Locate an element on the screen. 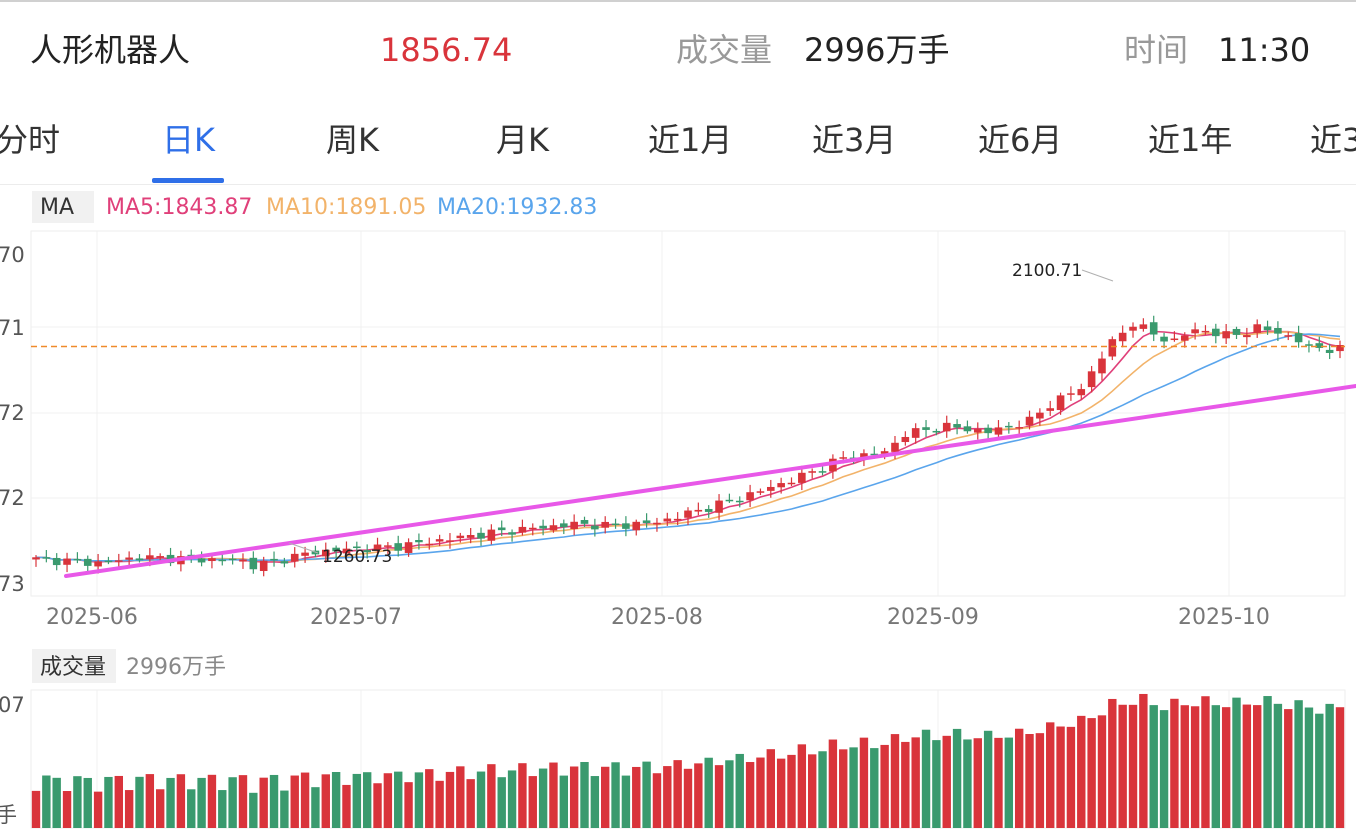  x-tick-label: 2025-08 is located at coordinates (657, 617).